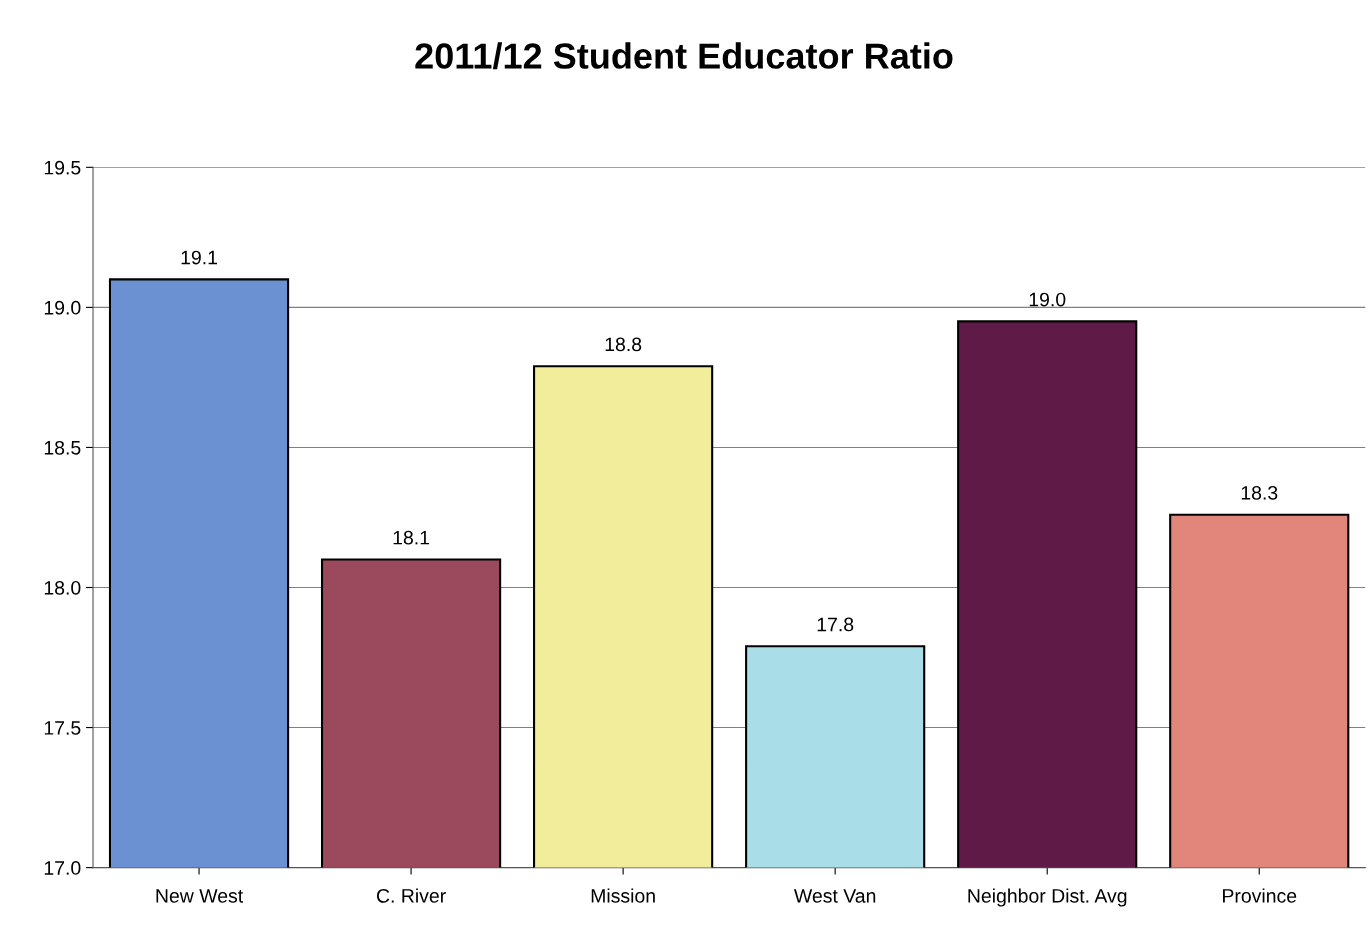 The width and height of the screenshot is (1368, 940). I want to click on data-label: 19.1, so click(199, 257).